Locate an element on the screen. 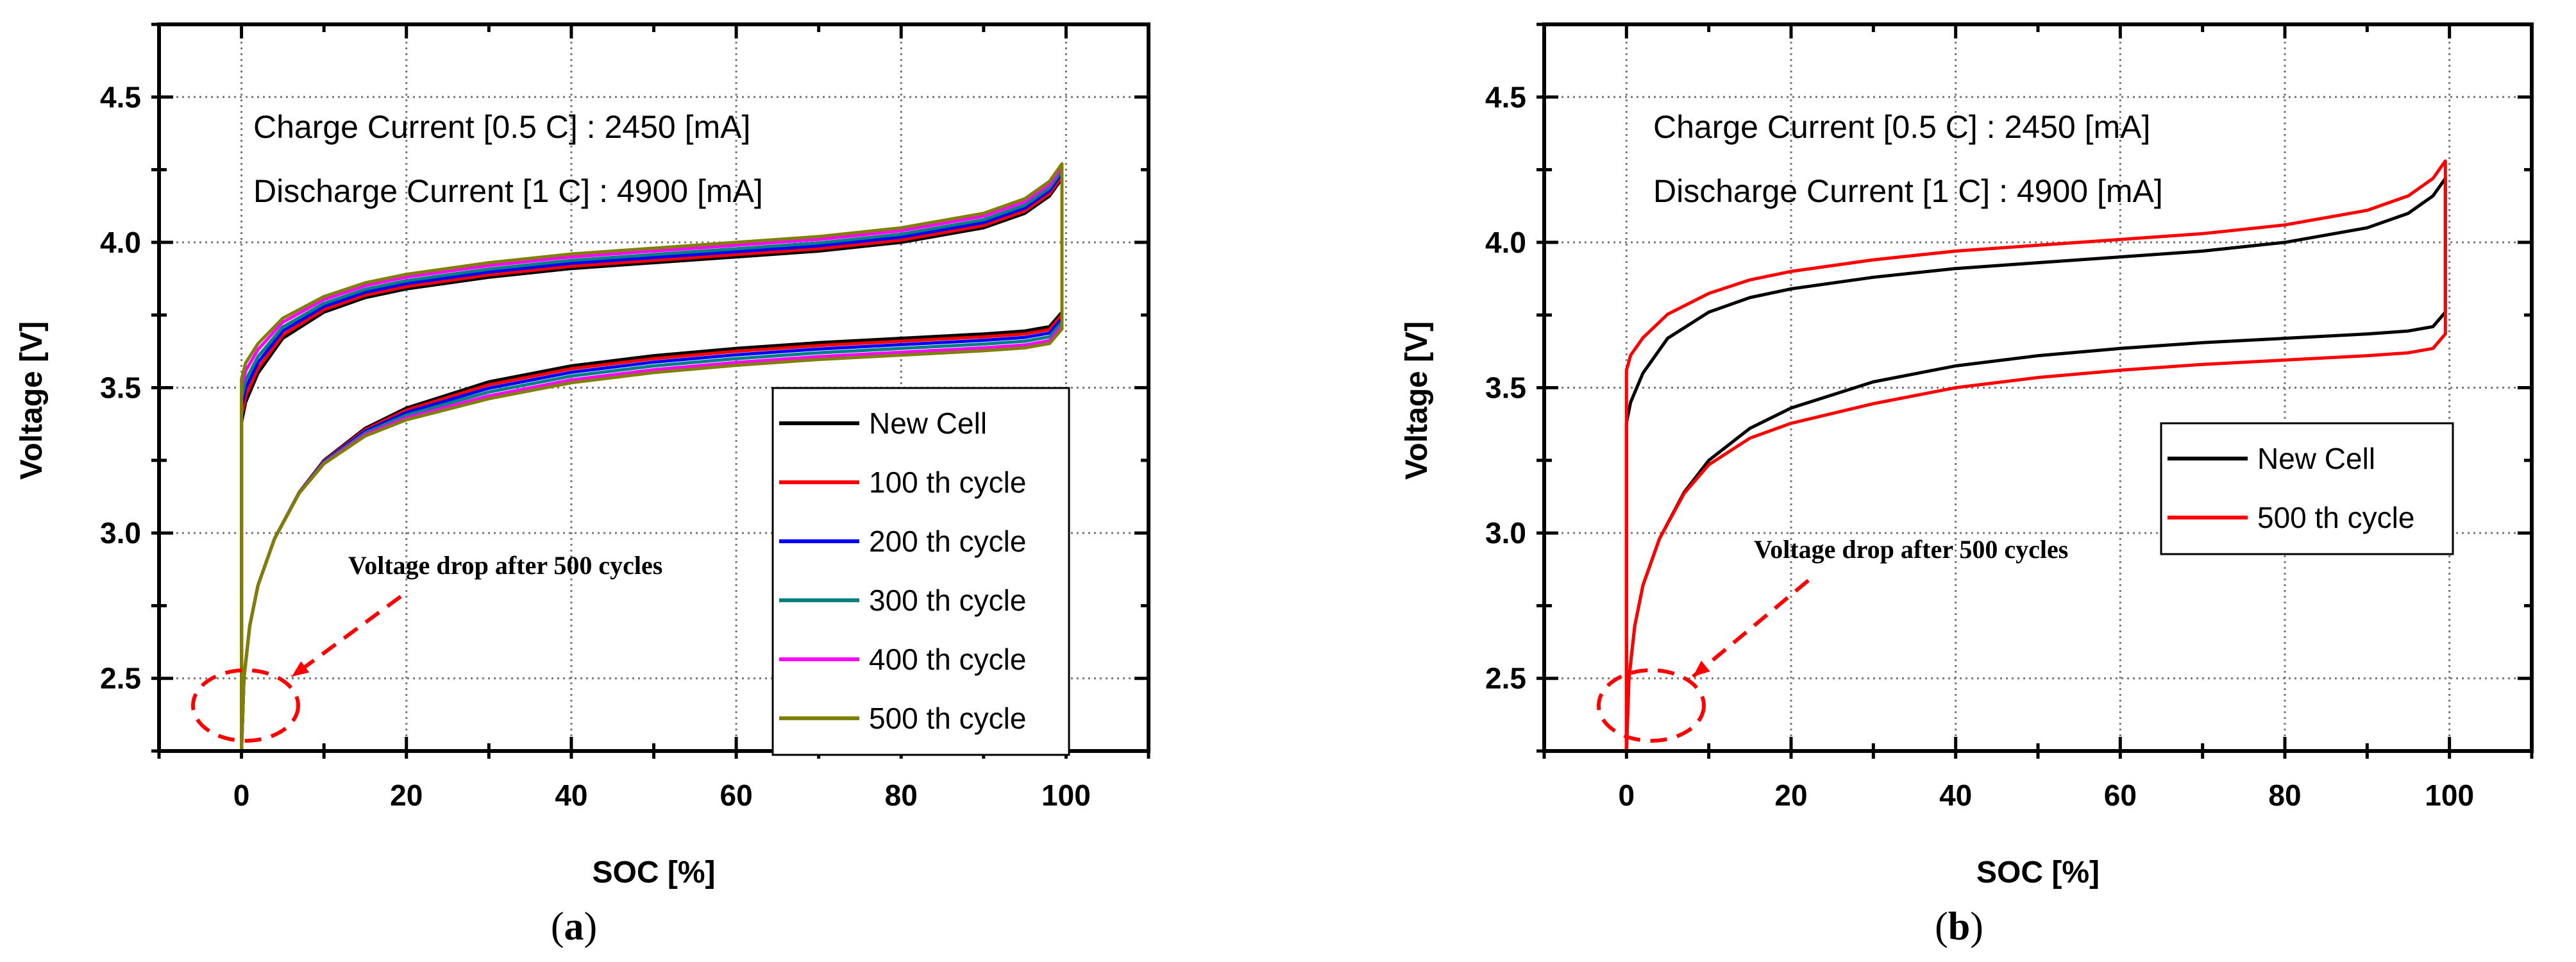 This screenshot has height=962, width=2576. figure-caption: (b) is located at coordinates (1959, 927).